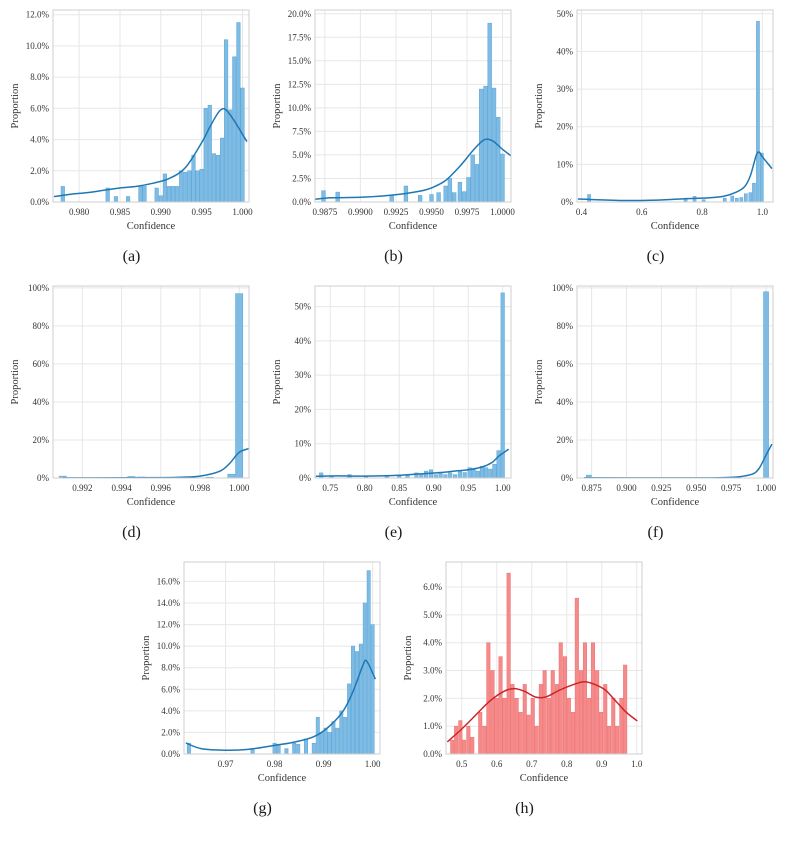  Describe the element at coordinates (468, 488) in the screenshot. I see `svg-text: 0.95` at that location.